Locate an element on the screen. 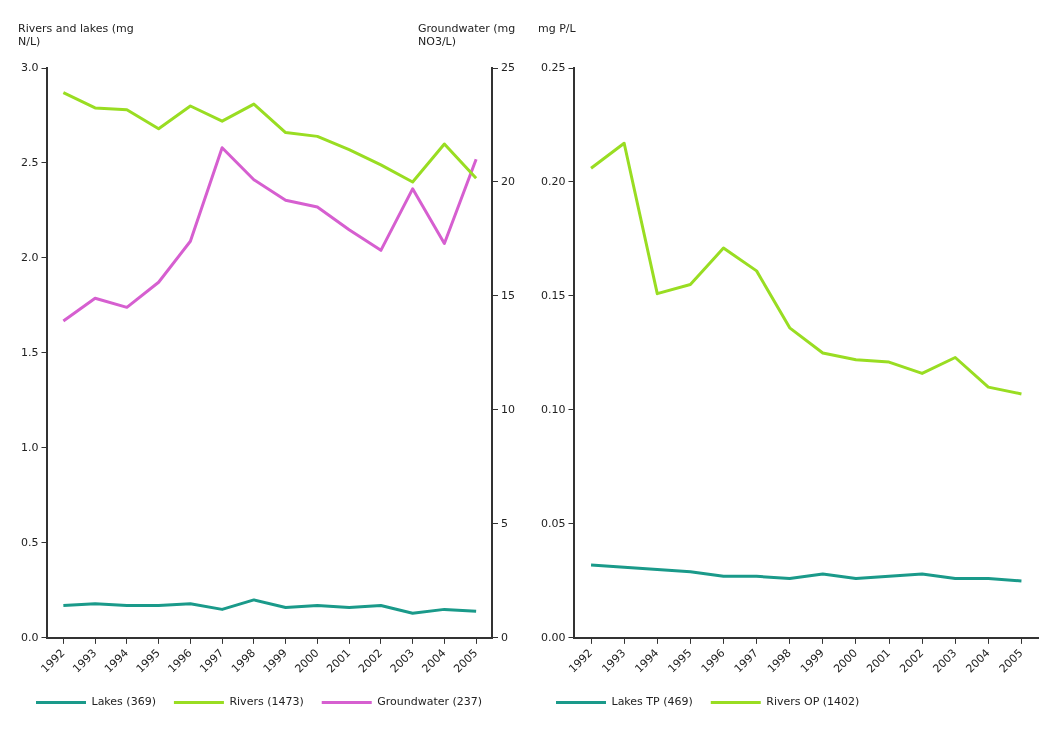 This screenshot has width=1062, height=742. legend-label: Lakes TP (469) is located at coordinates (652, 702).